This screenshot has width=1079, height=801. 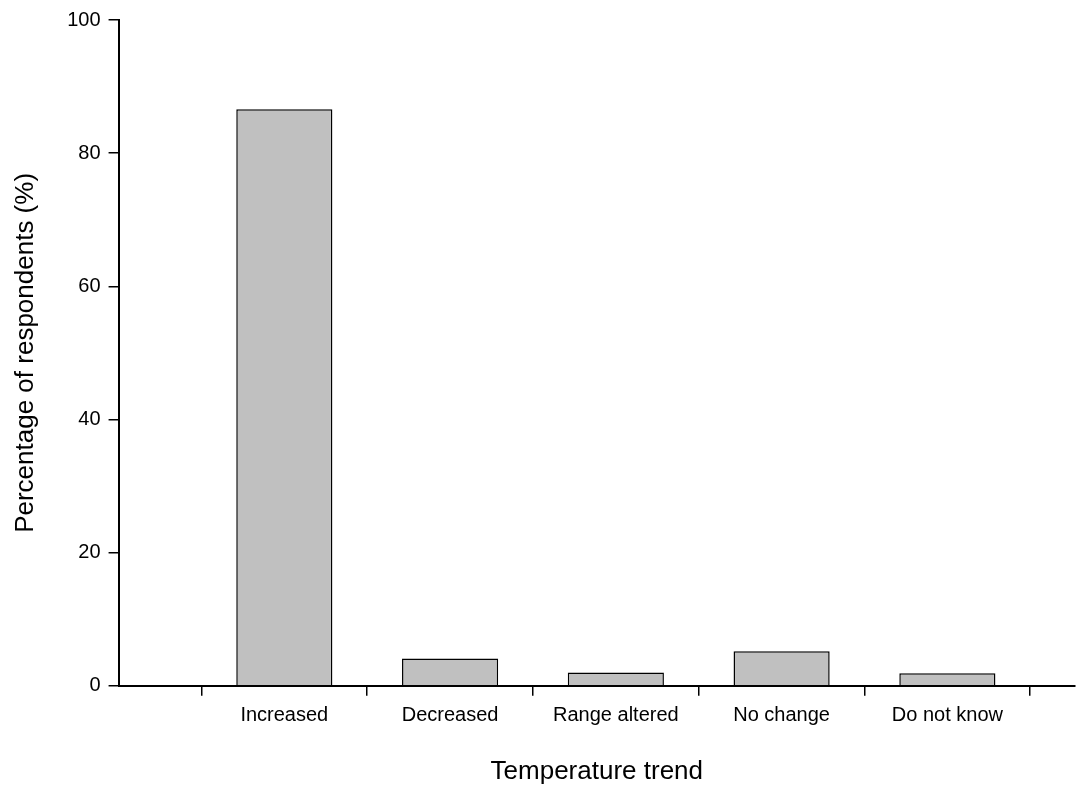 What do you see at coordinates (89, 151) in the screenshot?
I see `y-tick-label: 80` at bounding box center [89, 151].